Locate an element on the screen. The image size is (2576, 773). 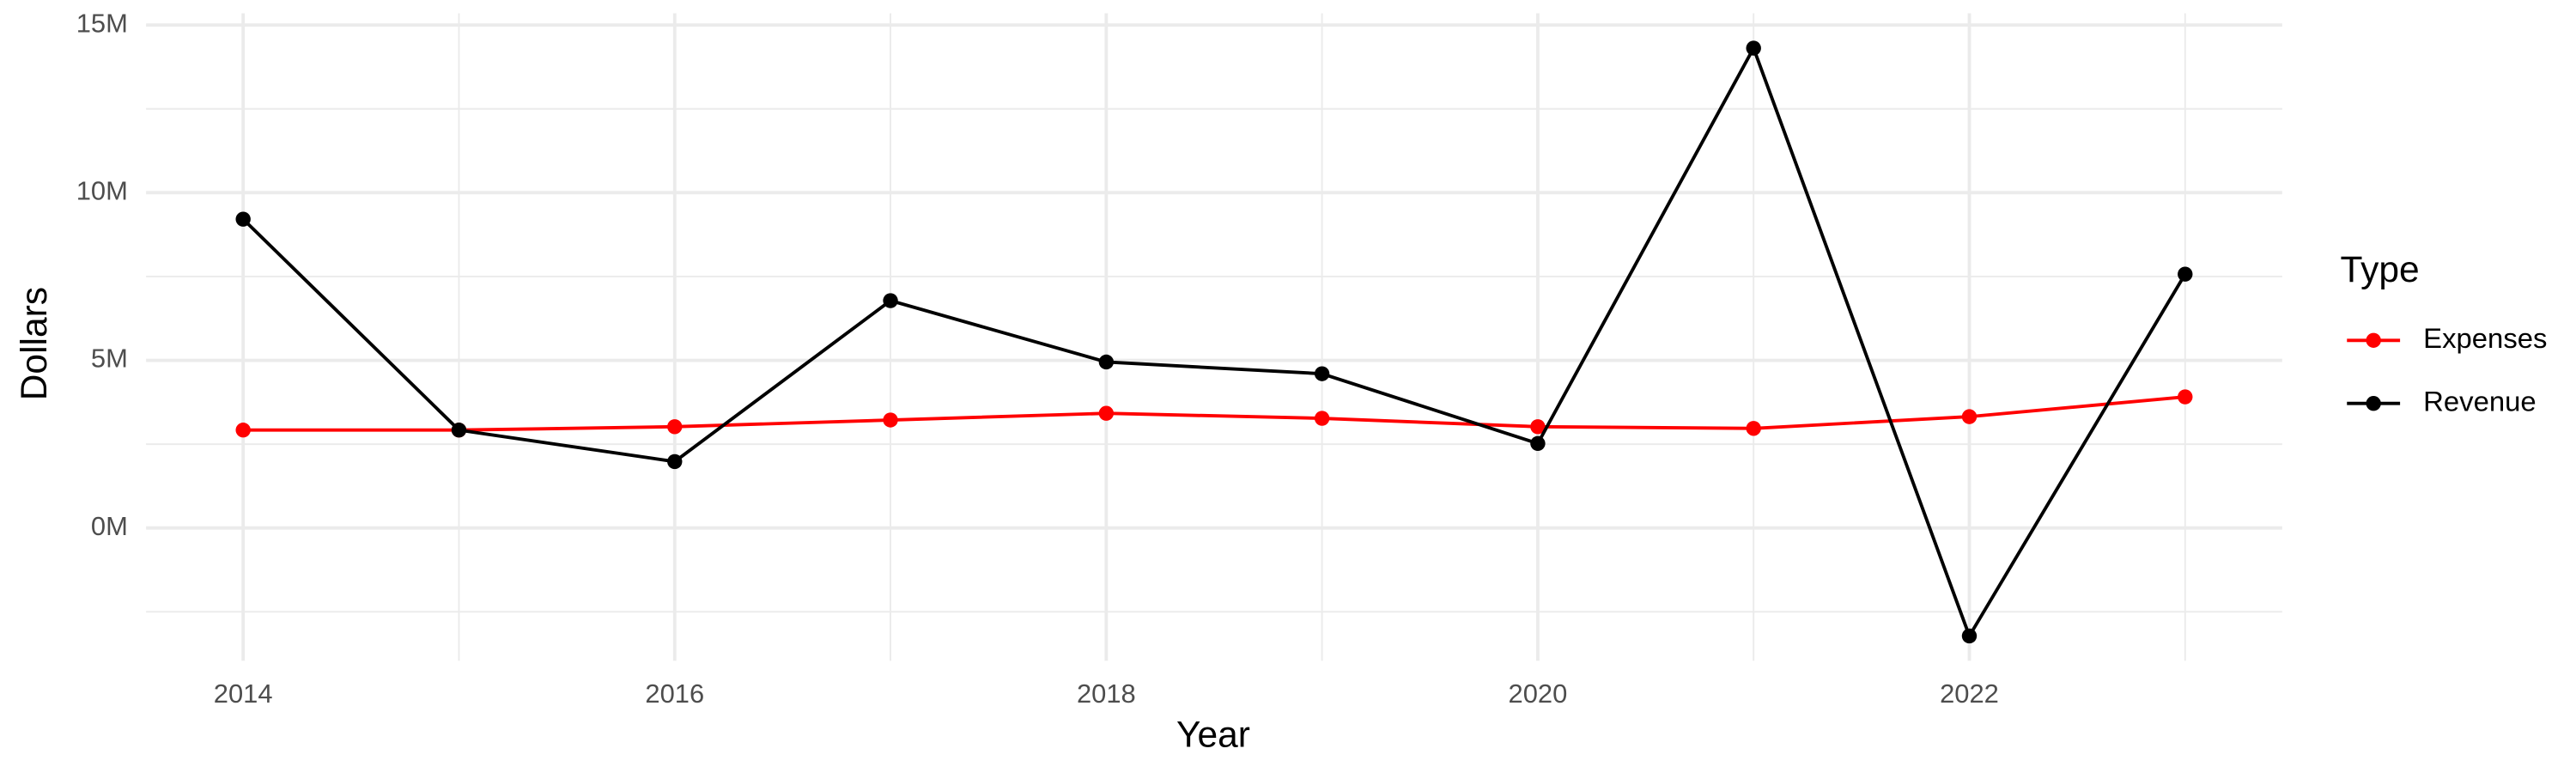
x-tick-label: 2014 is located at coordinates (243, 694).